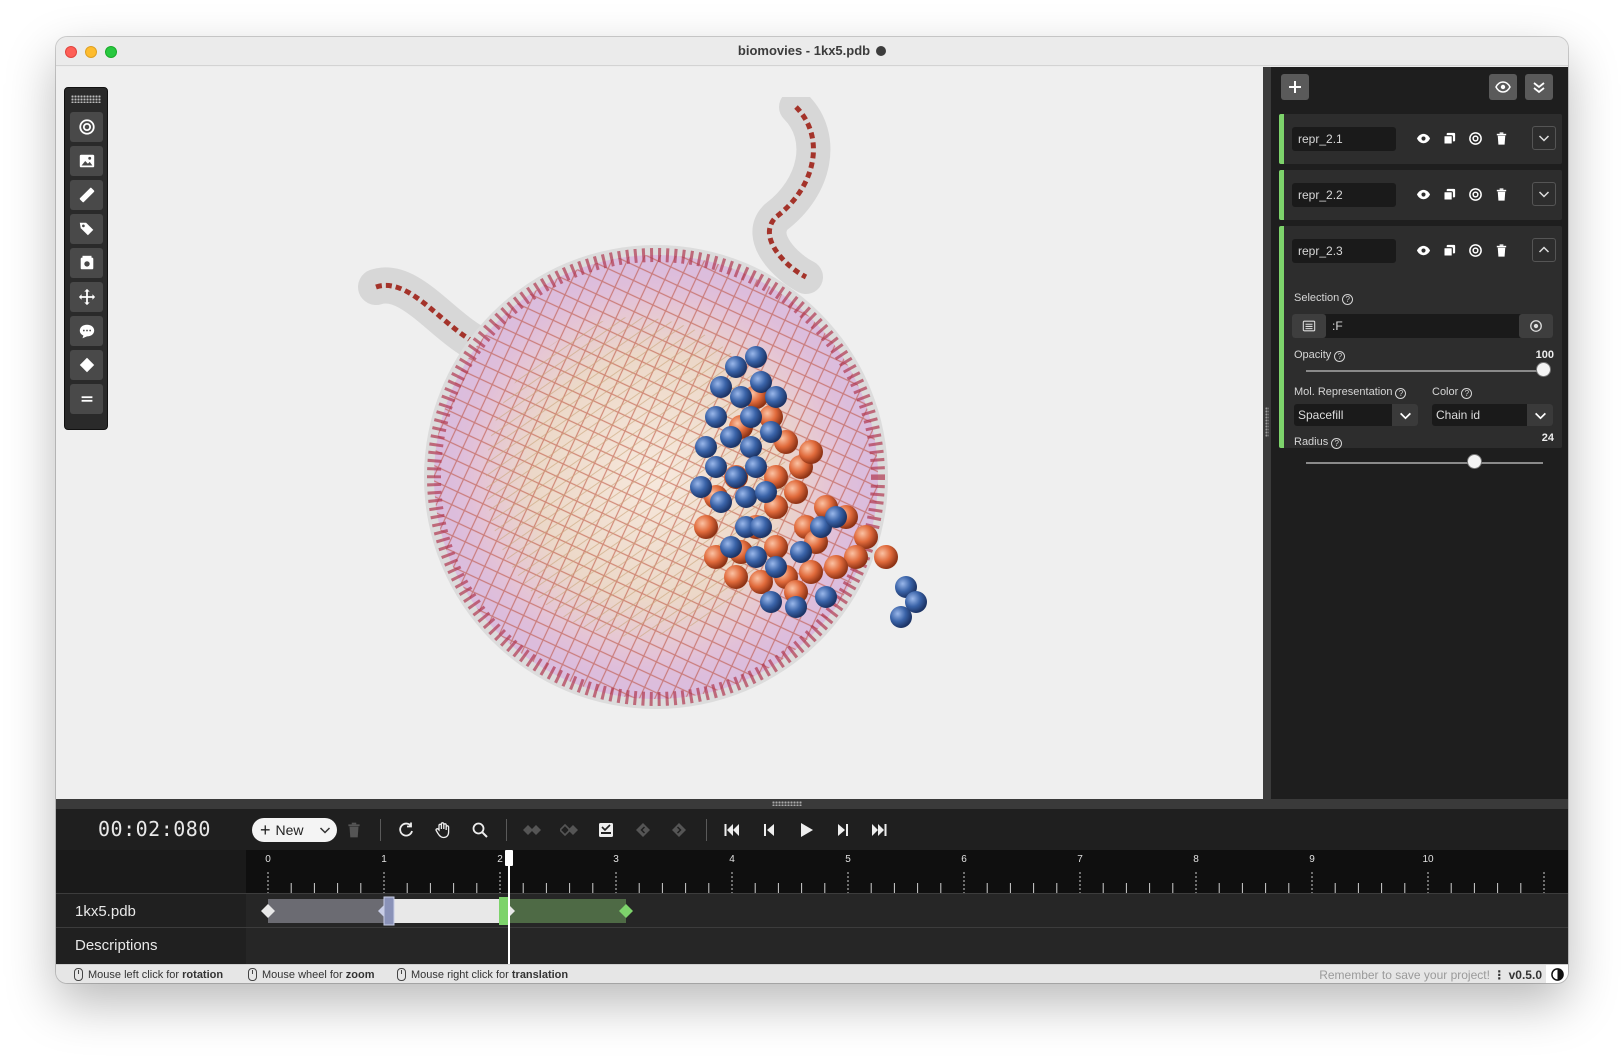 This screenshot has height=1056, width=1624. Describe the element at coordinates (569, 830) in the screenshot. I see `unlink-keyframes-button` at that location.